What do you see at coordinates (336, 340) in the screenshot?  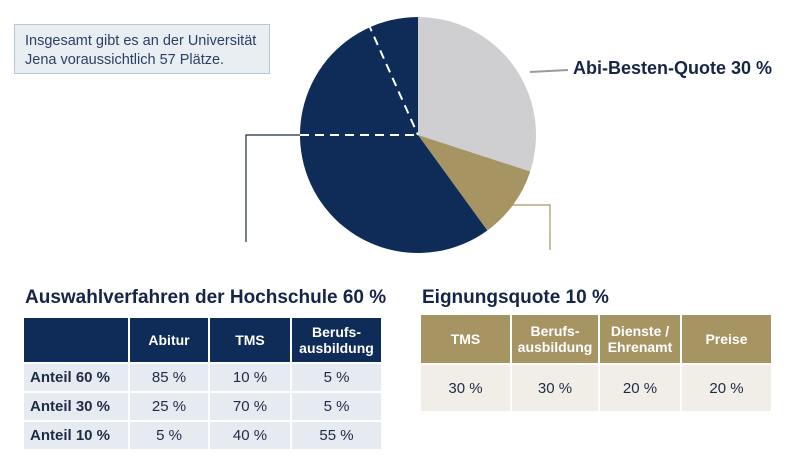 I see `hochschule-header-3: Berufs-ausbildung` at bounding box center [336, 340].